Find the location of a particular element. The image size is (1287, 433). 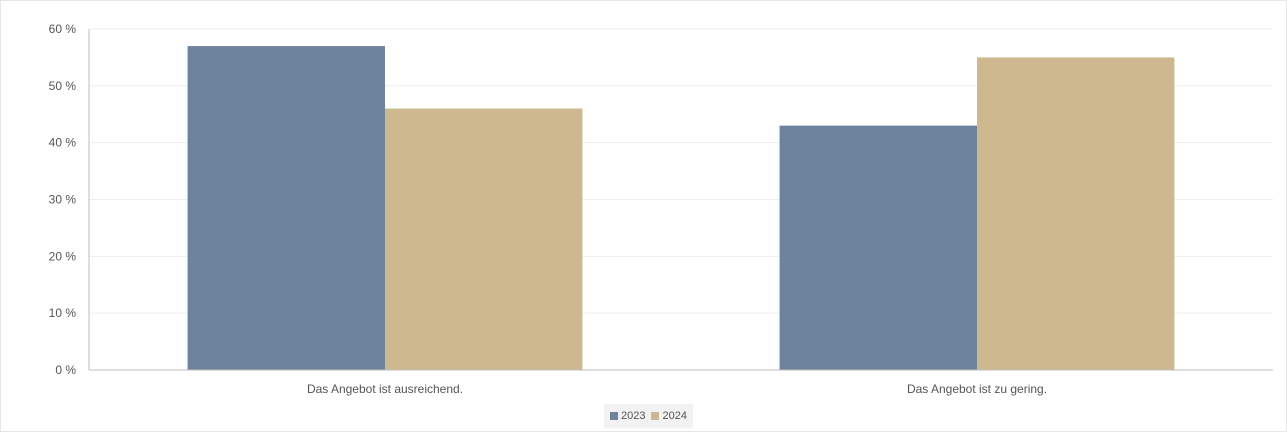

legend: 2023 2024 is located at coordinates (648, 416).